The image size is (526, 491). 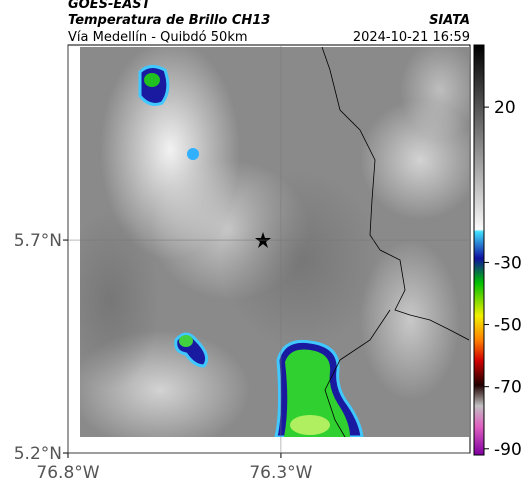 I want to click on timestamp: 2024-10-21 16:59, so click(x=411, y=37).